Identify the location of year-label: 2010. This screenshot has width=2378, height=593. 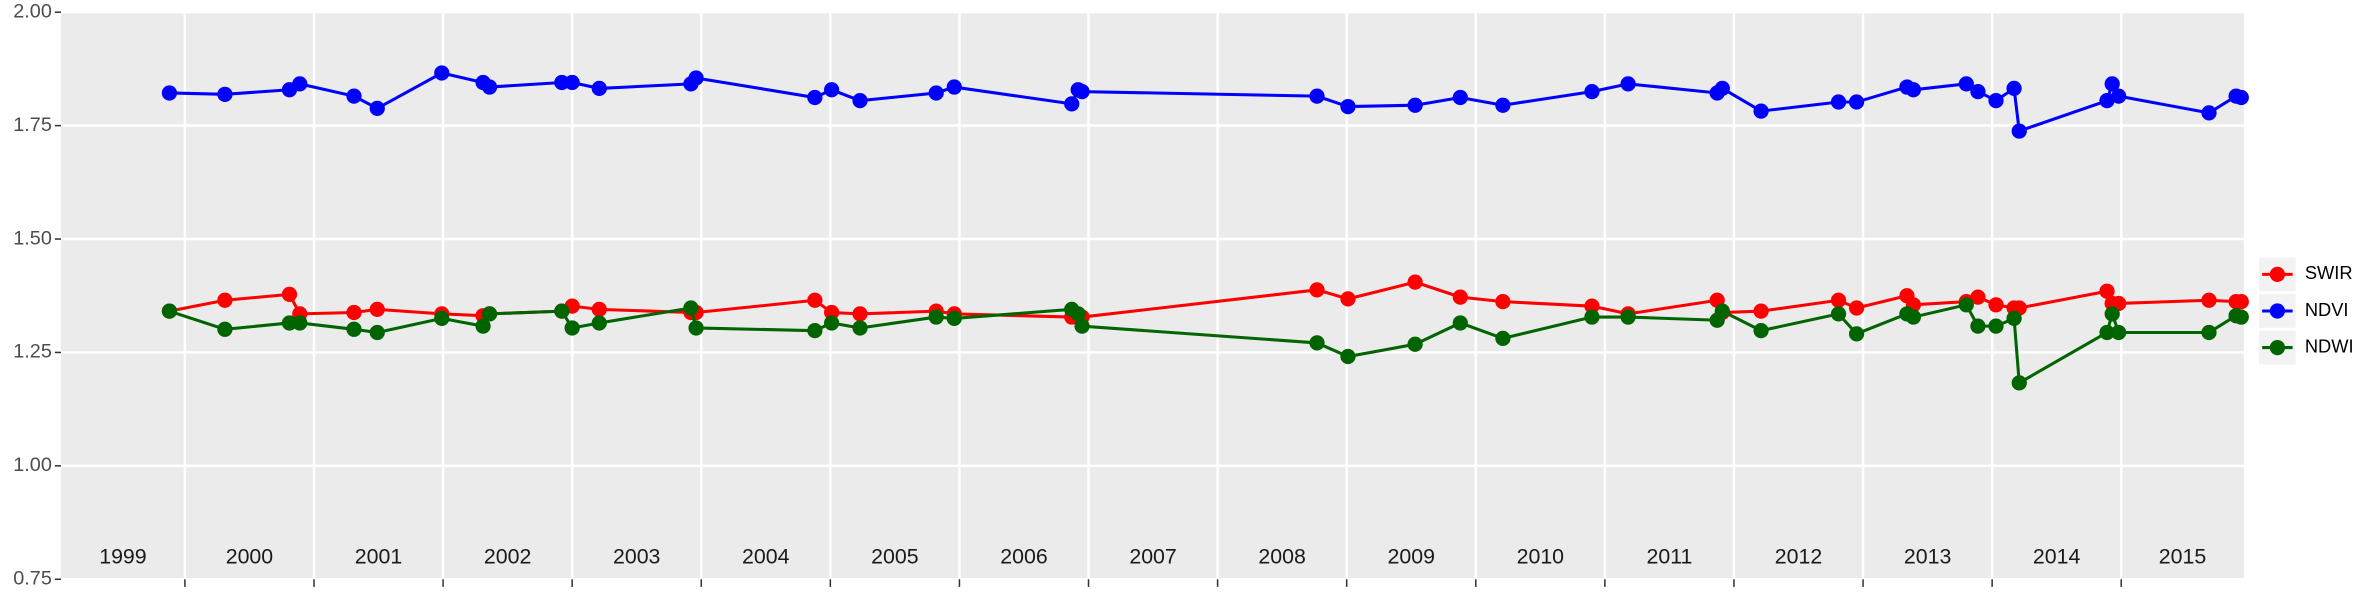
(1541, 557).